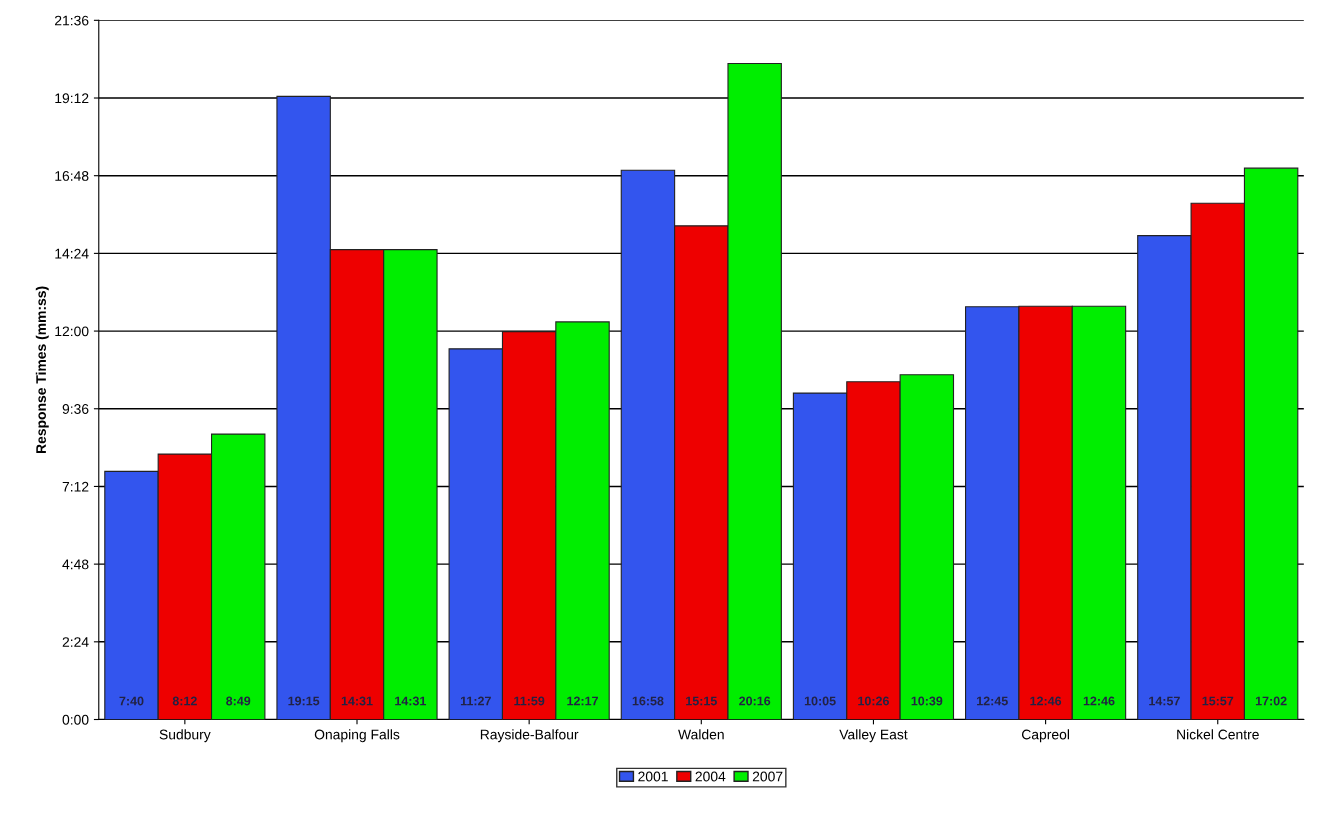  I want to click on data-label: 10:05, so click(820, 701).